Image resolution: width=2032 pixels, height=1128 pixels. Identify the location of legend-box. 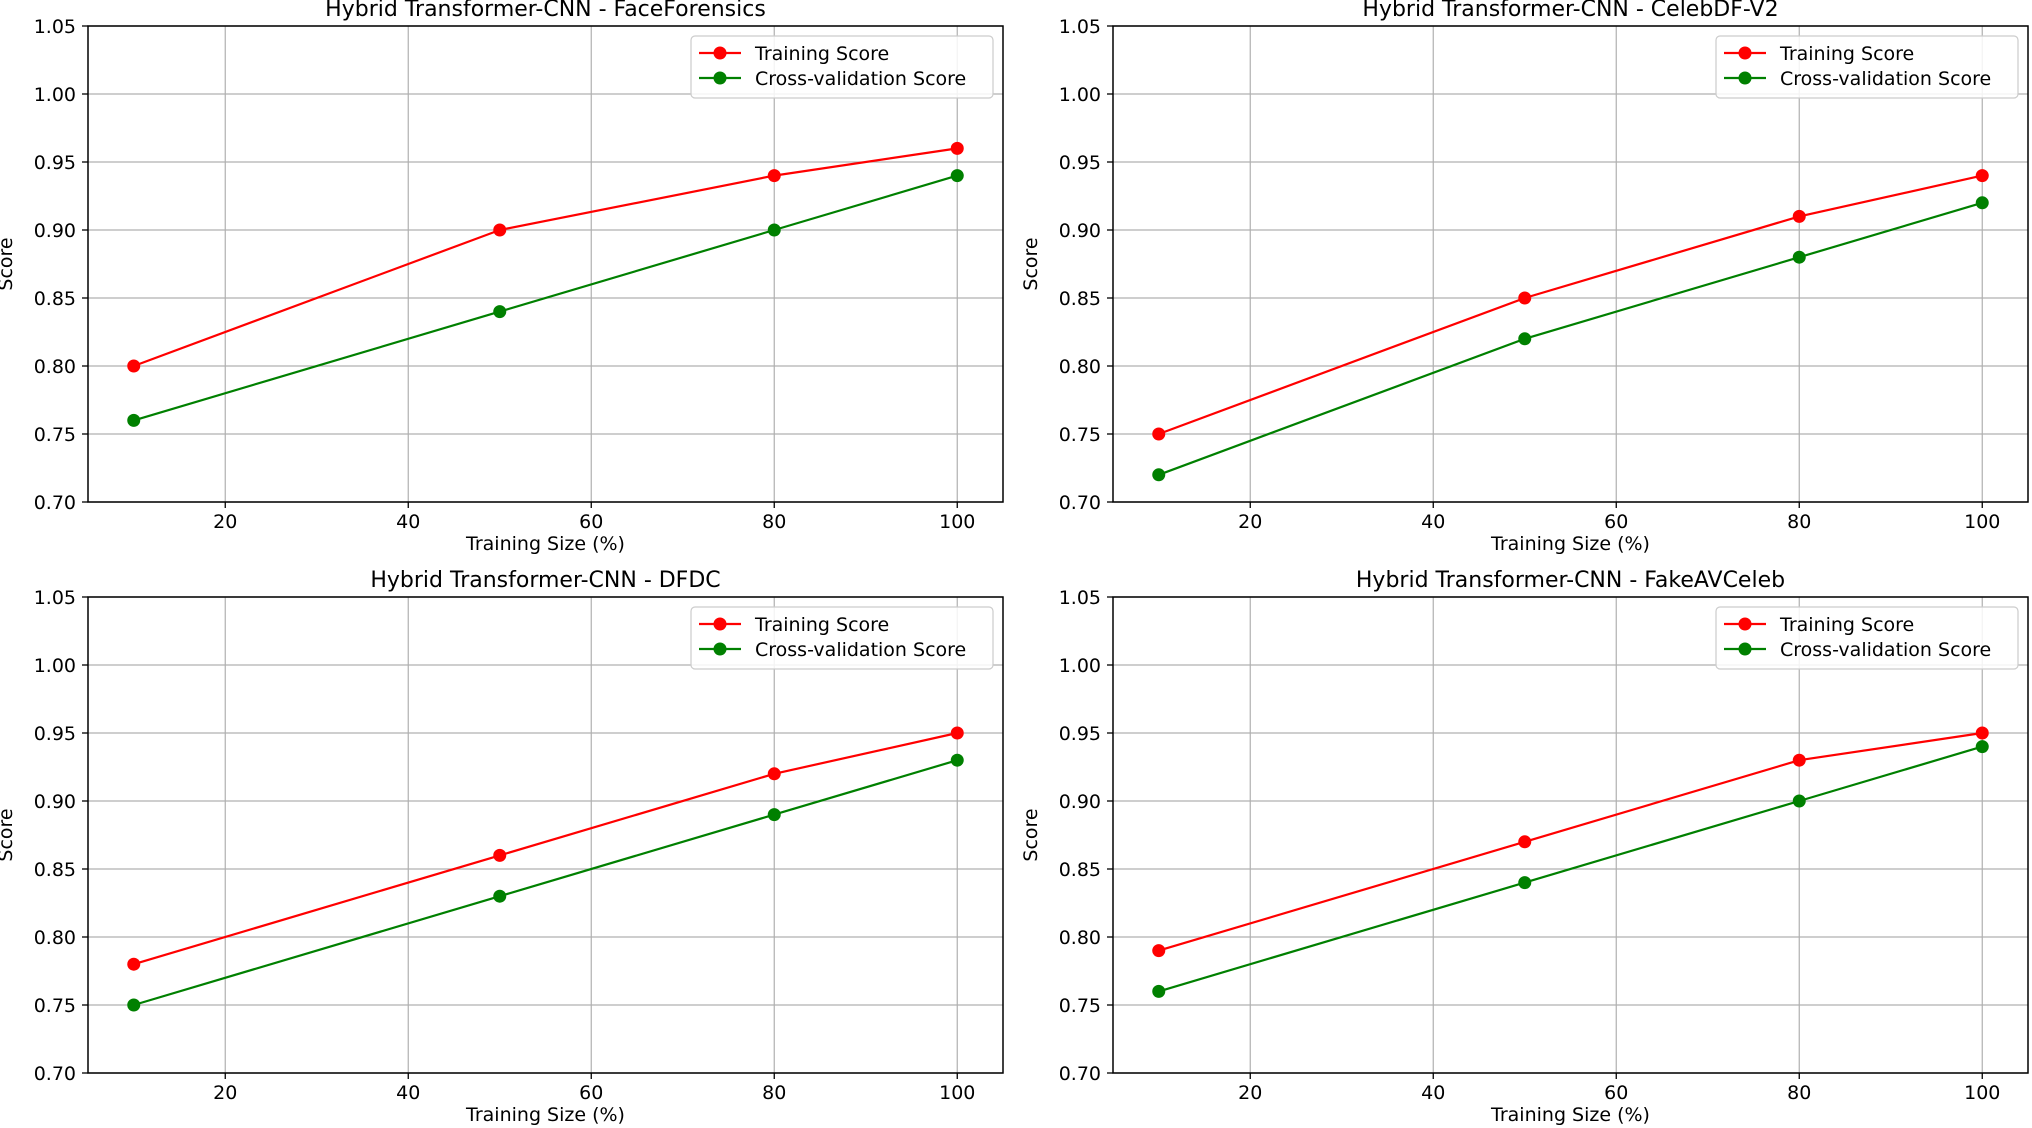
(842, 67).